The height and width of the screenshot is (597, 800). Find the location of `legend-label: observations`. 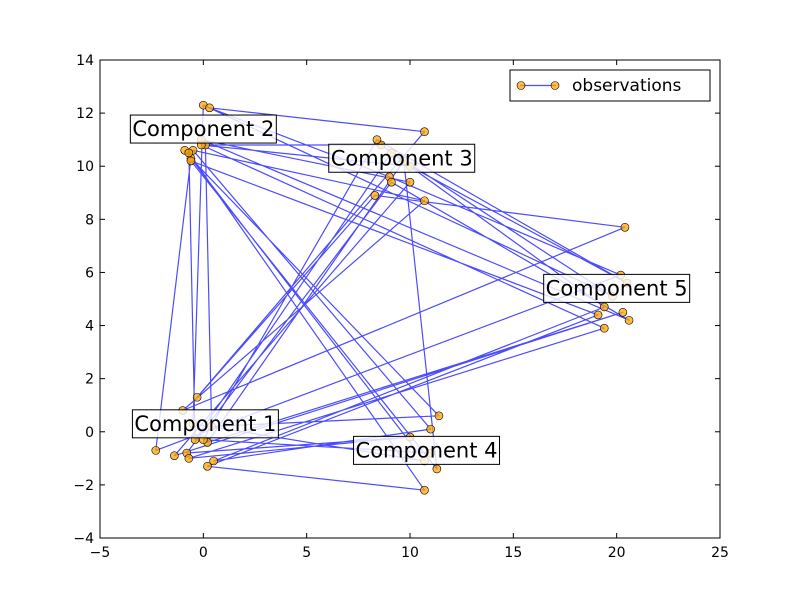

legend-label: observations is located at coordinates (627, 86).